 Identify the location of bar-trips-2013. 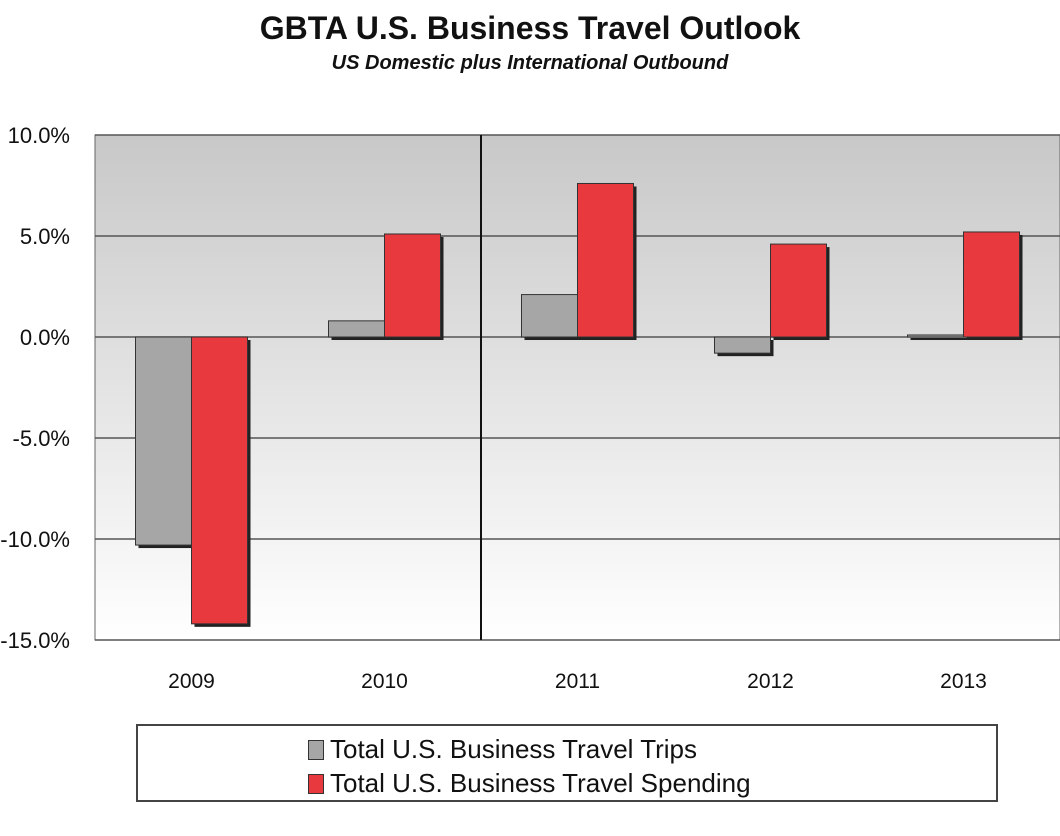
(935, 336).